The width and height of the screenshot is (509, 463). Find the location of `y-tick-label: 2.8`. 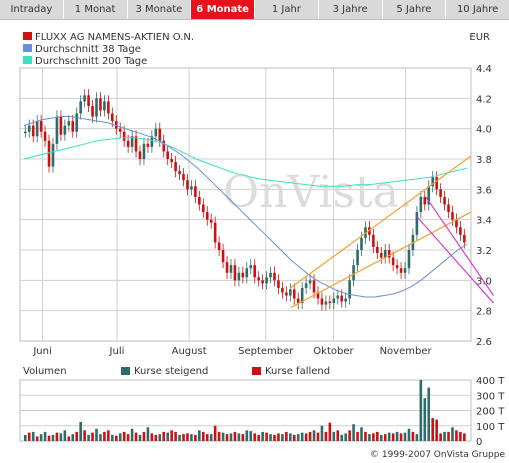

y-tick-label: 2.8 is located at coordinates (484, 312).